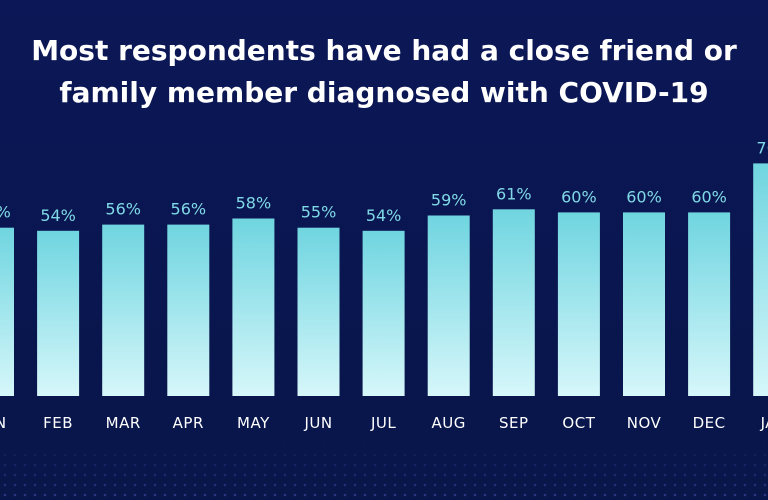  What do you see at coordinates (514, 193) in the screenshot?
I see `value-label-8: 61%` at bounding box center [514, 193].